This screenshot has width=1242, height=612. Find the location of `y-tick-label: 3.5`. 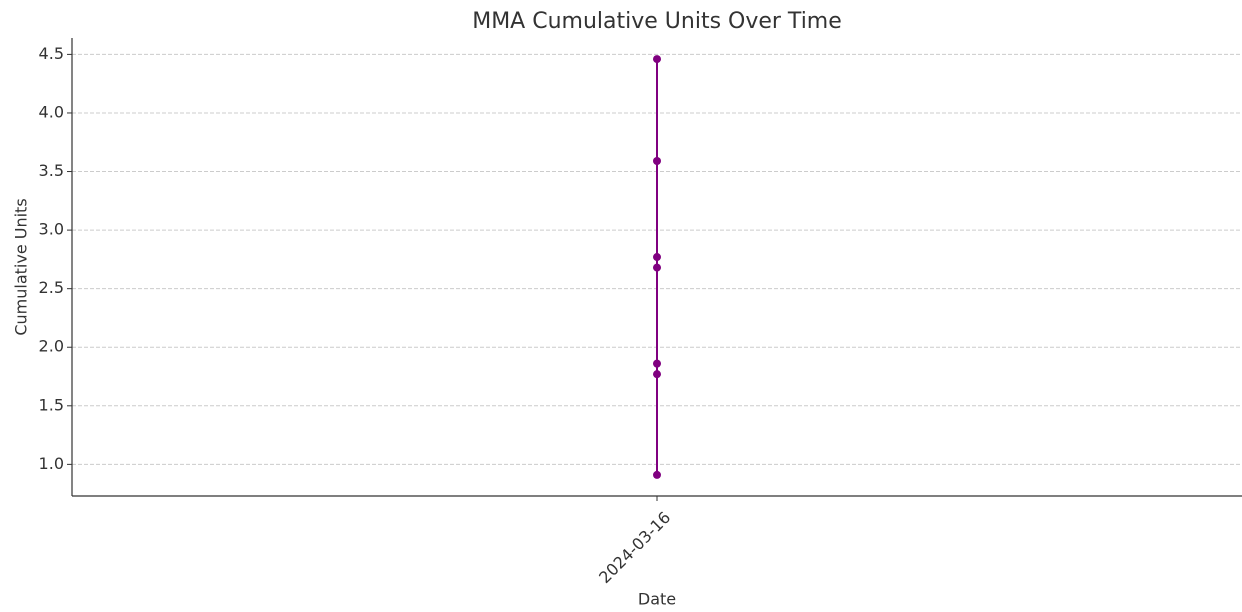

y-tick-label: 3.5 is located at coordinates (51, 170).